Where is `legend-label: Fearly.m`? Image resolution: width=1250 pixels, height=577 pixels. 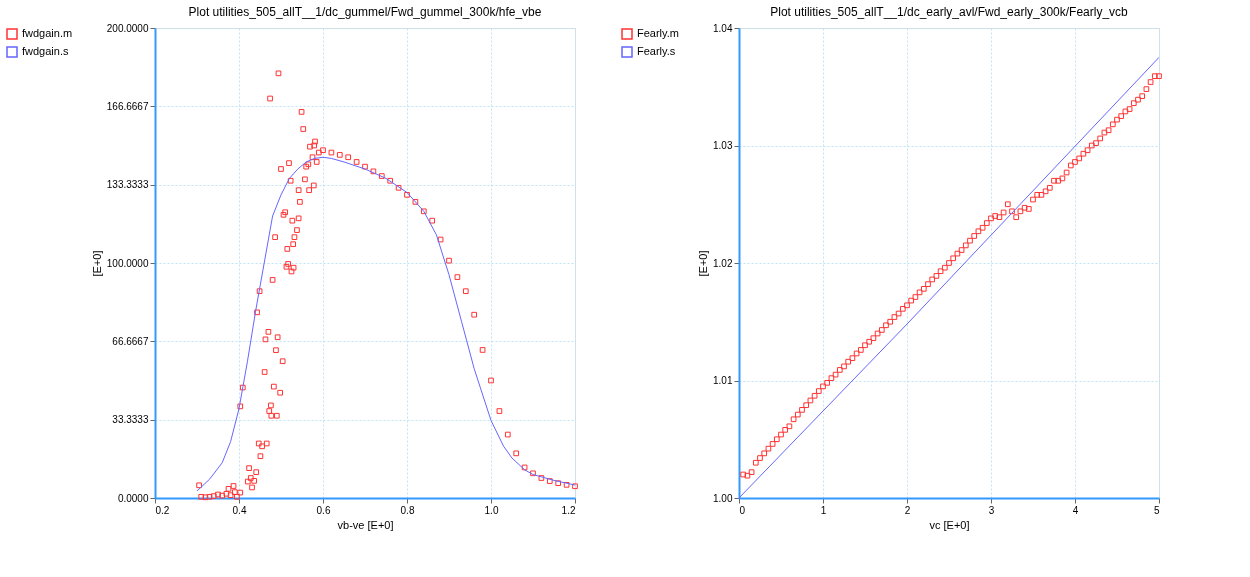 legend-label: Fearly.m is located at coordinates (658, 33).